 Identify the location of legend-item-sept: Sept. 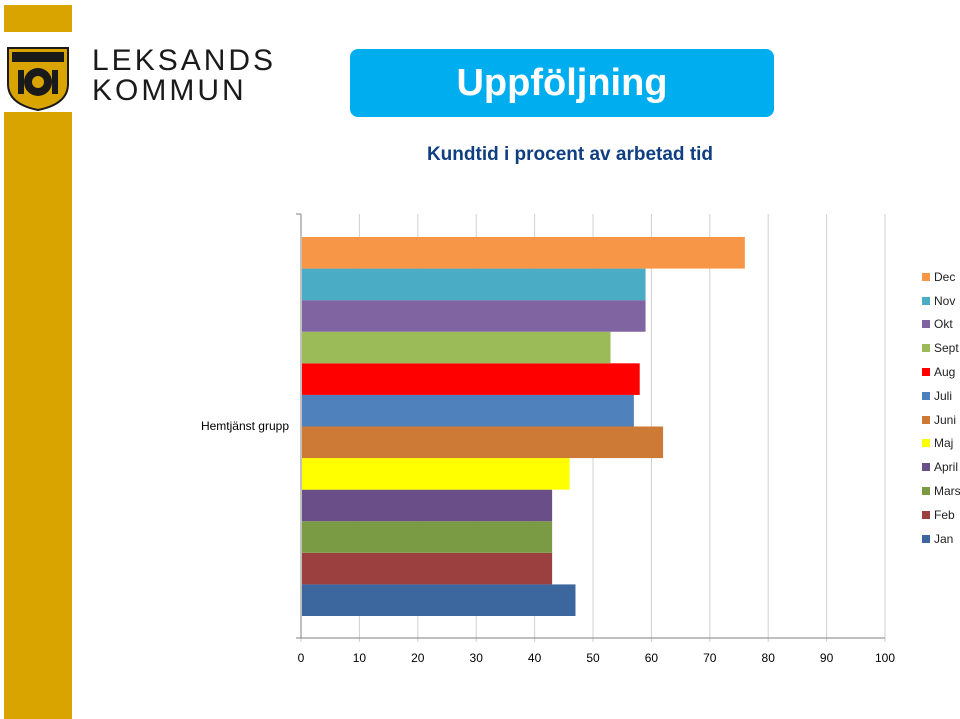
(941, 348).